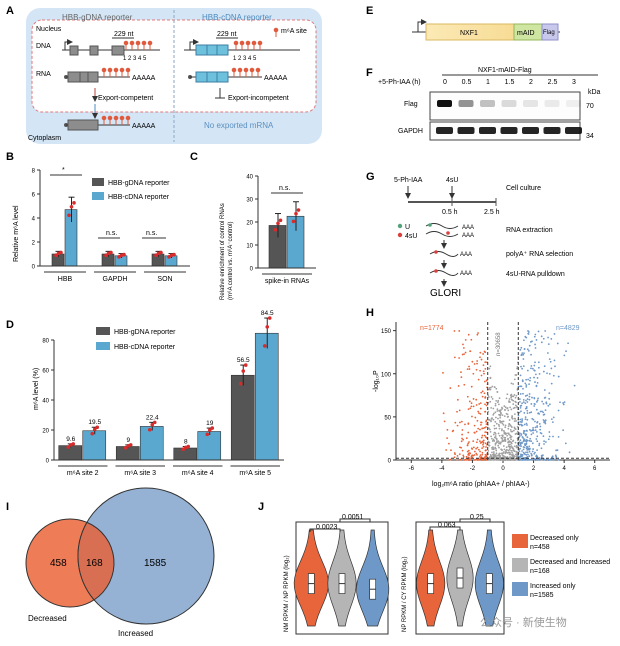 This screenshot has height=646, width=620. Describe the element at coordinates (151, 443) in the screenshot. I see `bar` at that location.